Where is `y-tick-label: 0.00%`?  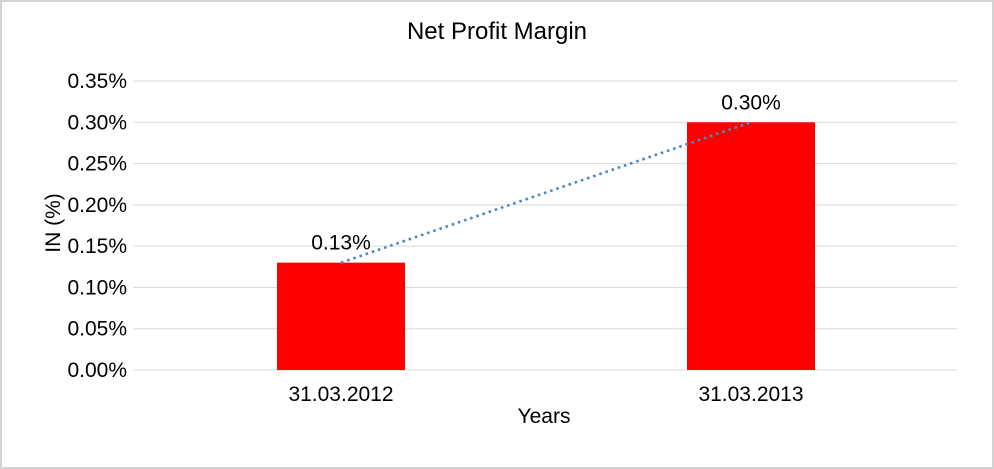 y-tick-label: 0.00% is located at coordinates (97, 370).